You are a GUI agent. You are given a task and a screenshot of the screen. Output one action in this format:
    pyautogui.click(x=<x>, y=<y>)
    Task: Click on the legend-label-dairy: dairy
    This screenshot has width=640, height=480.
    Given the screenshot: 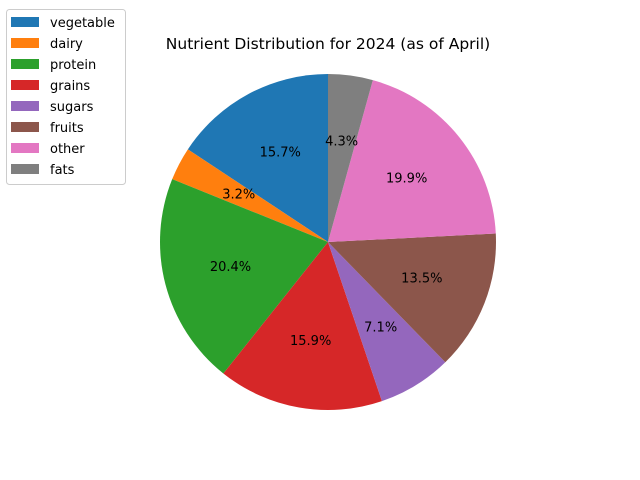 What is the action you would take?
    pyautogui.click(x=66, y=44)
    